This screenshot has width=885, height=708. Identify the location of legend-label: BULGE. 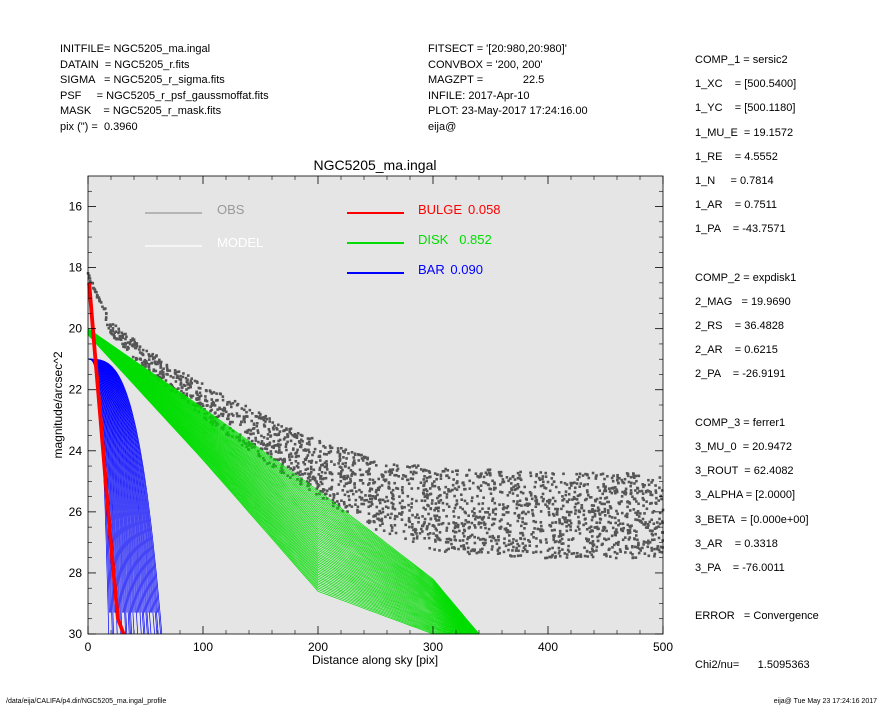
(440, 209).